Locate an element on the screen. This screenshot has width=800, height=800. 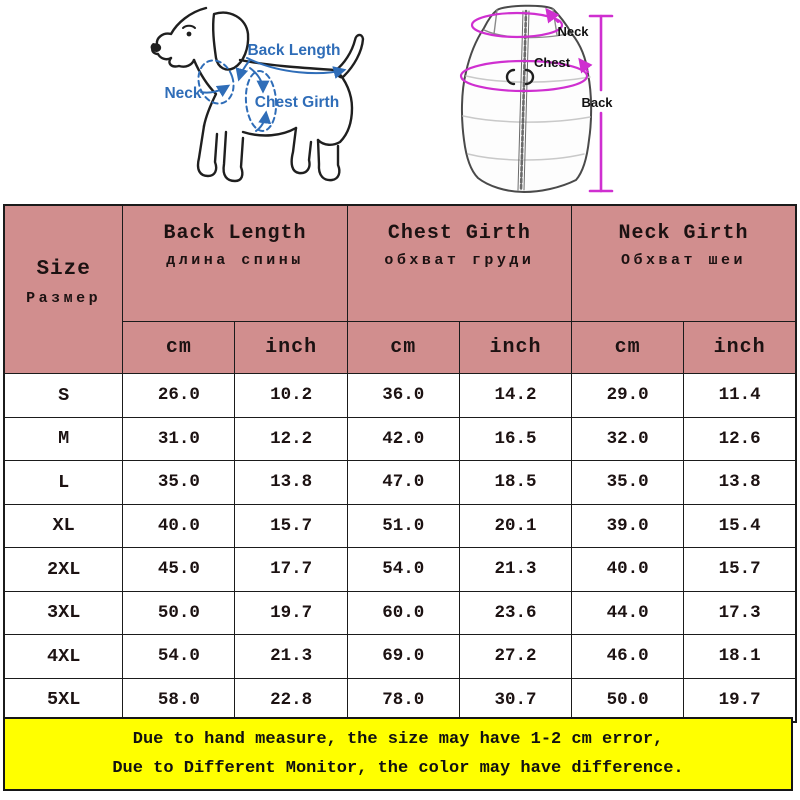
dog-diagram: Back Length Neck Chest Girth is located at coordinates (257, 94).